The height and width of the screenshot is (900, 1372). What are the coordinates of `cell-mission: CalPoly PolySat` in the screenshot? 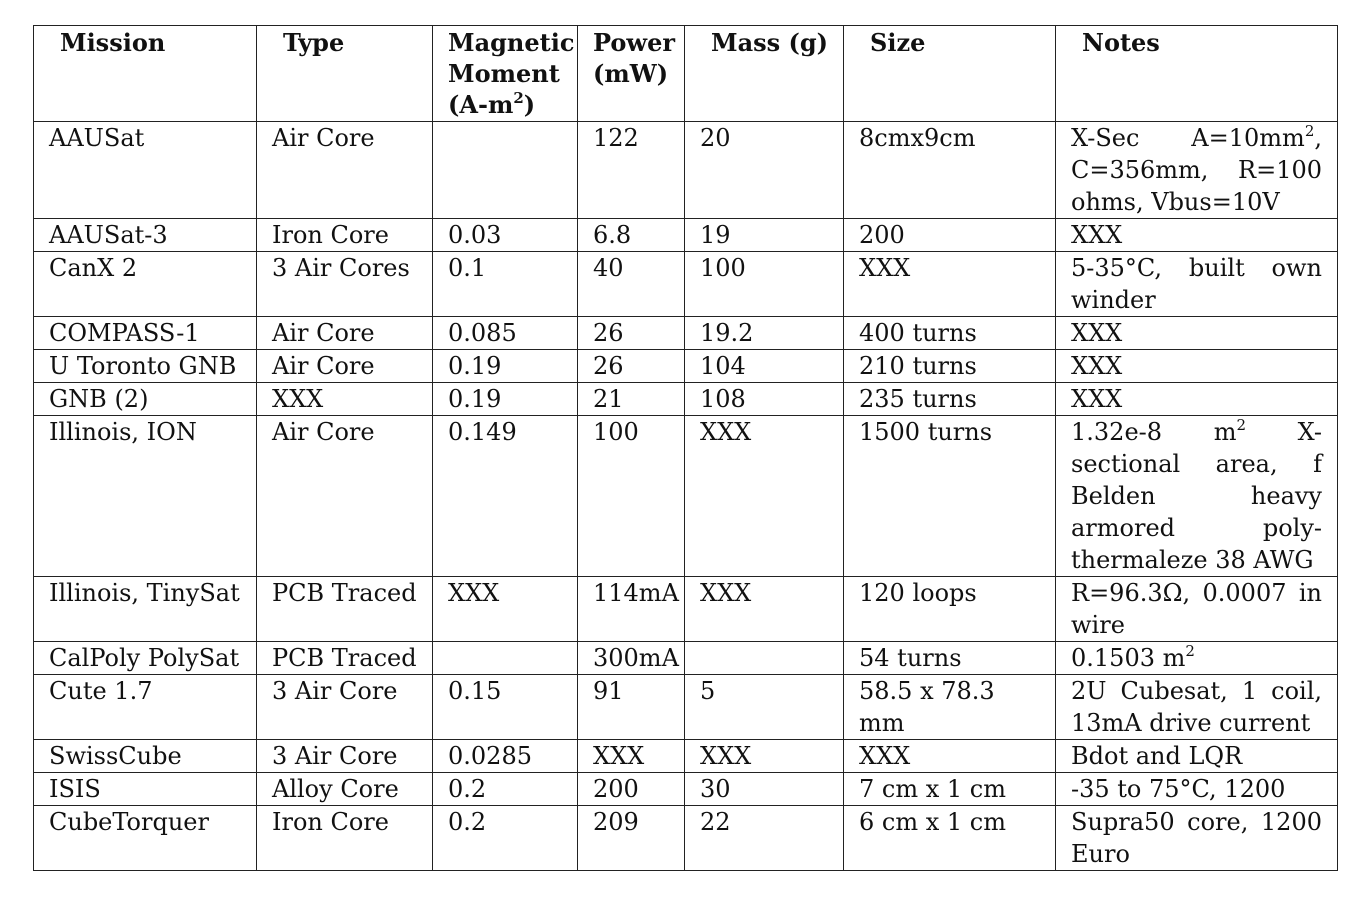 It's located at (145, 658).